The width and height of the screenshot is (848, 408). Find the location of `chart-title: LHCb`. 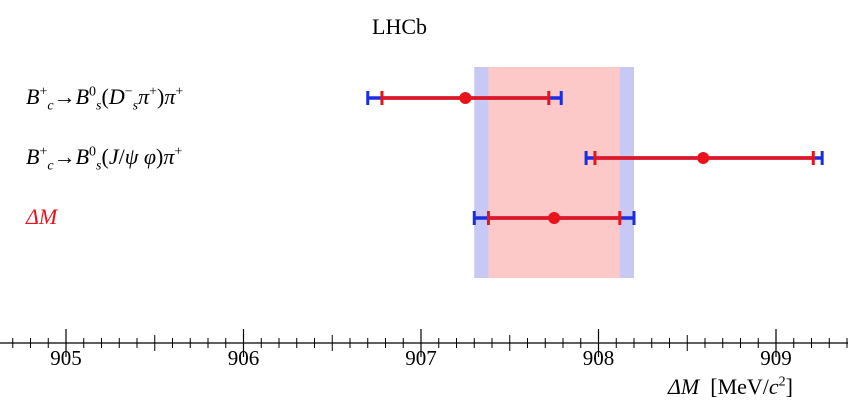

chart-title: LHCb is located at coordinates (399, 26).